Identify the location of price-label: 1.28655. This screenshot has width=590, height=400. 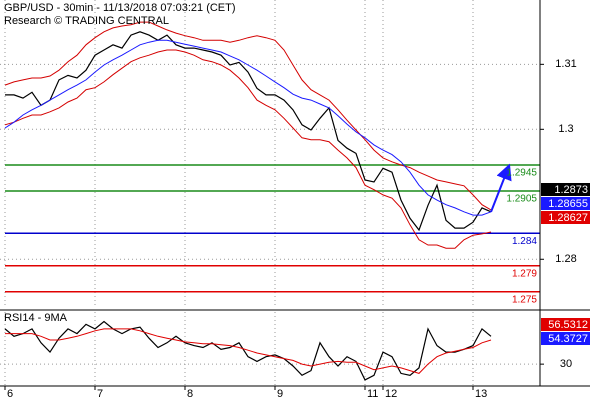
(568, 204).